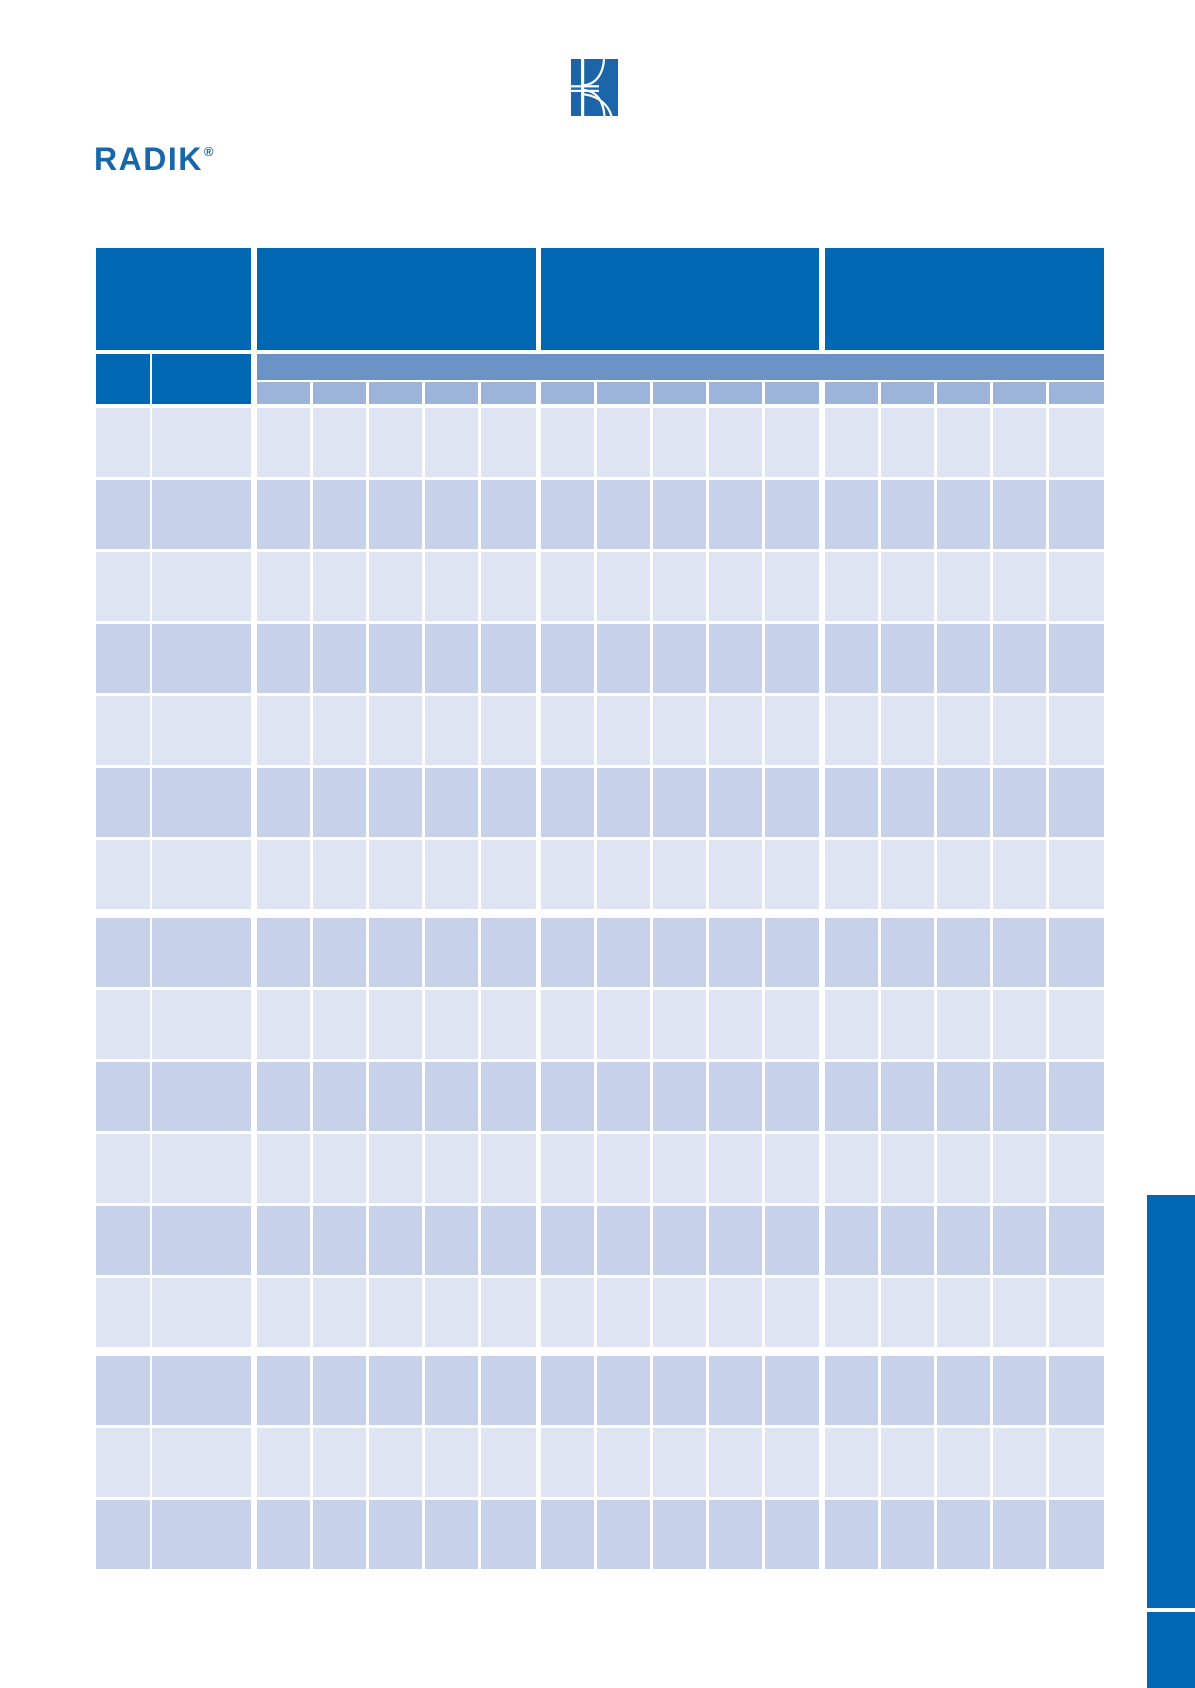 This screenshot has height=1688, width=1195. Describe the element at coordinates (600, 299) in the screenshot. I see `table-header-row` at that location.